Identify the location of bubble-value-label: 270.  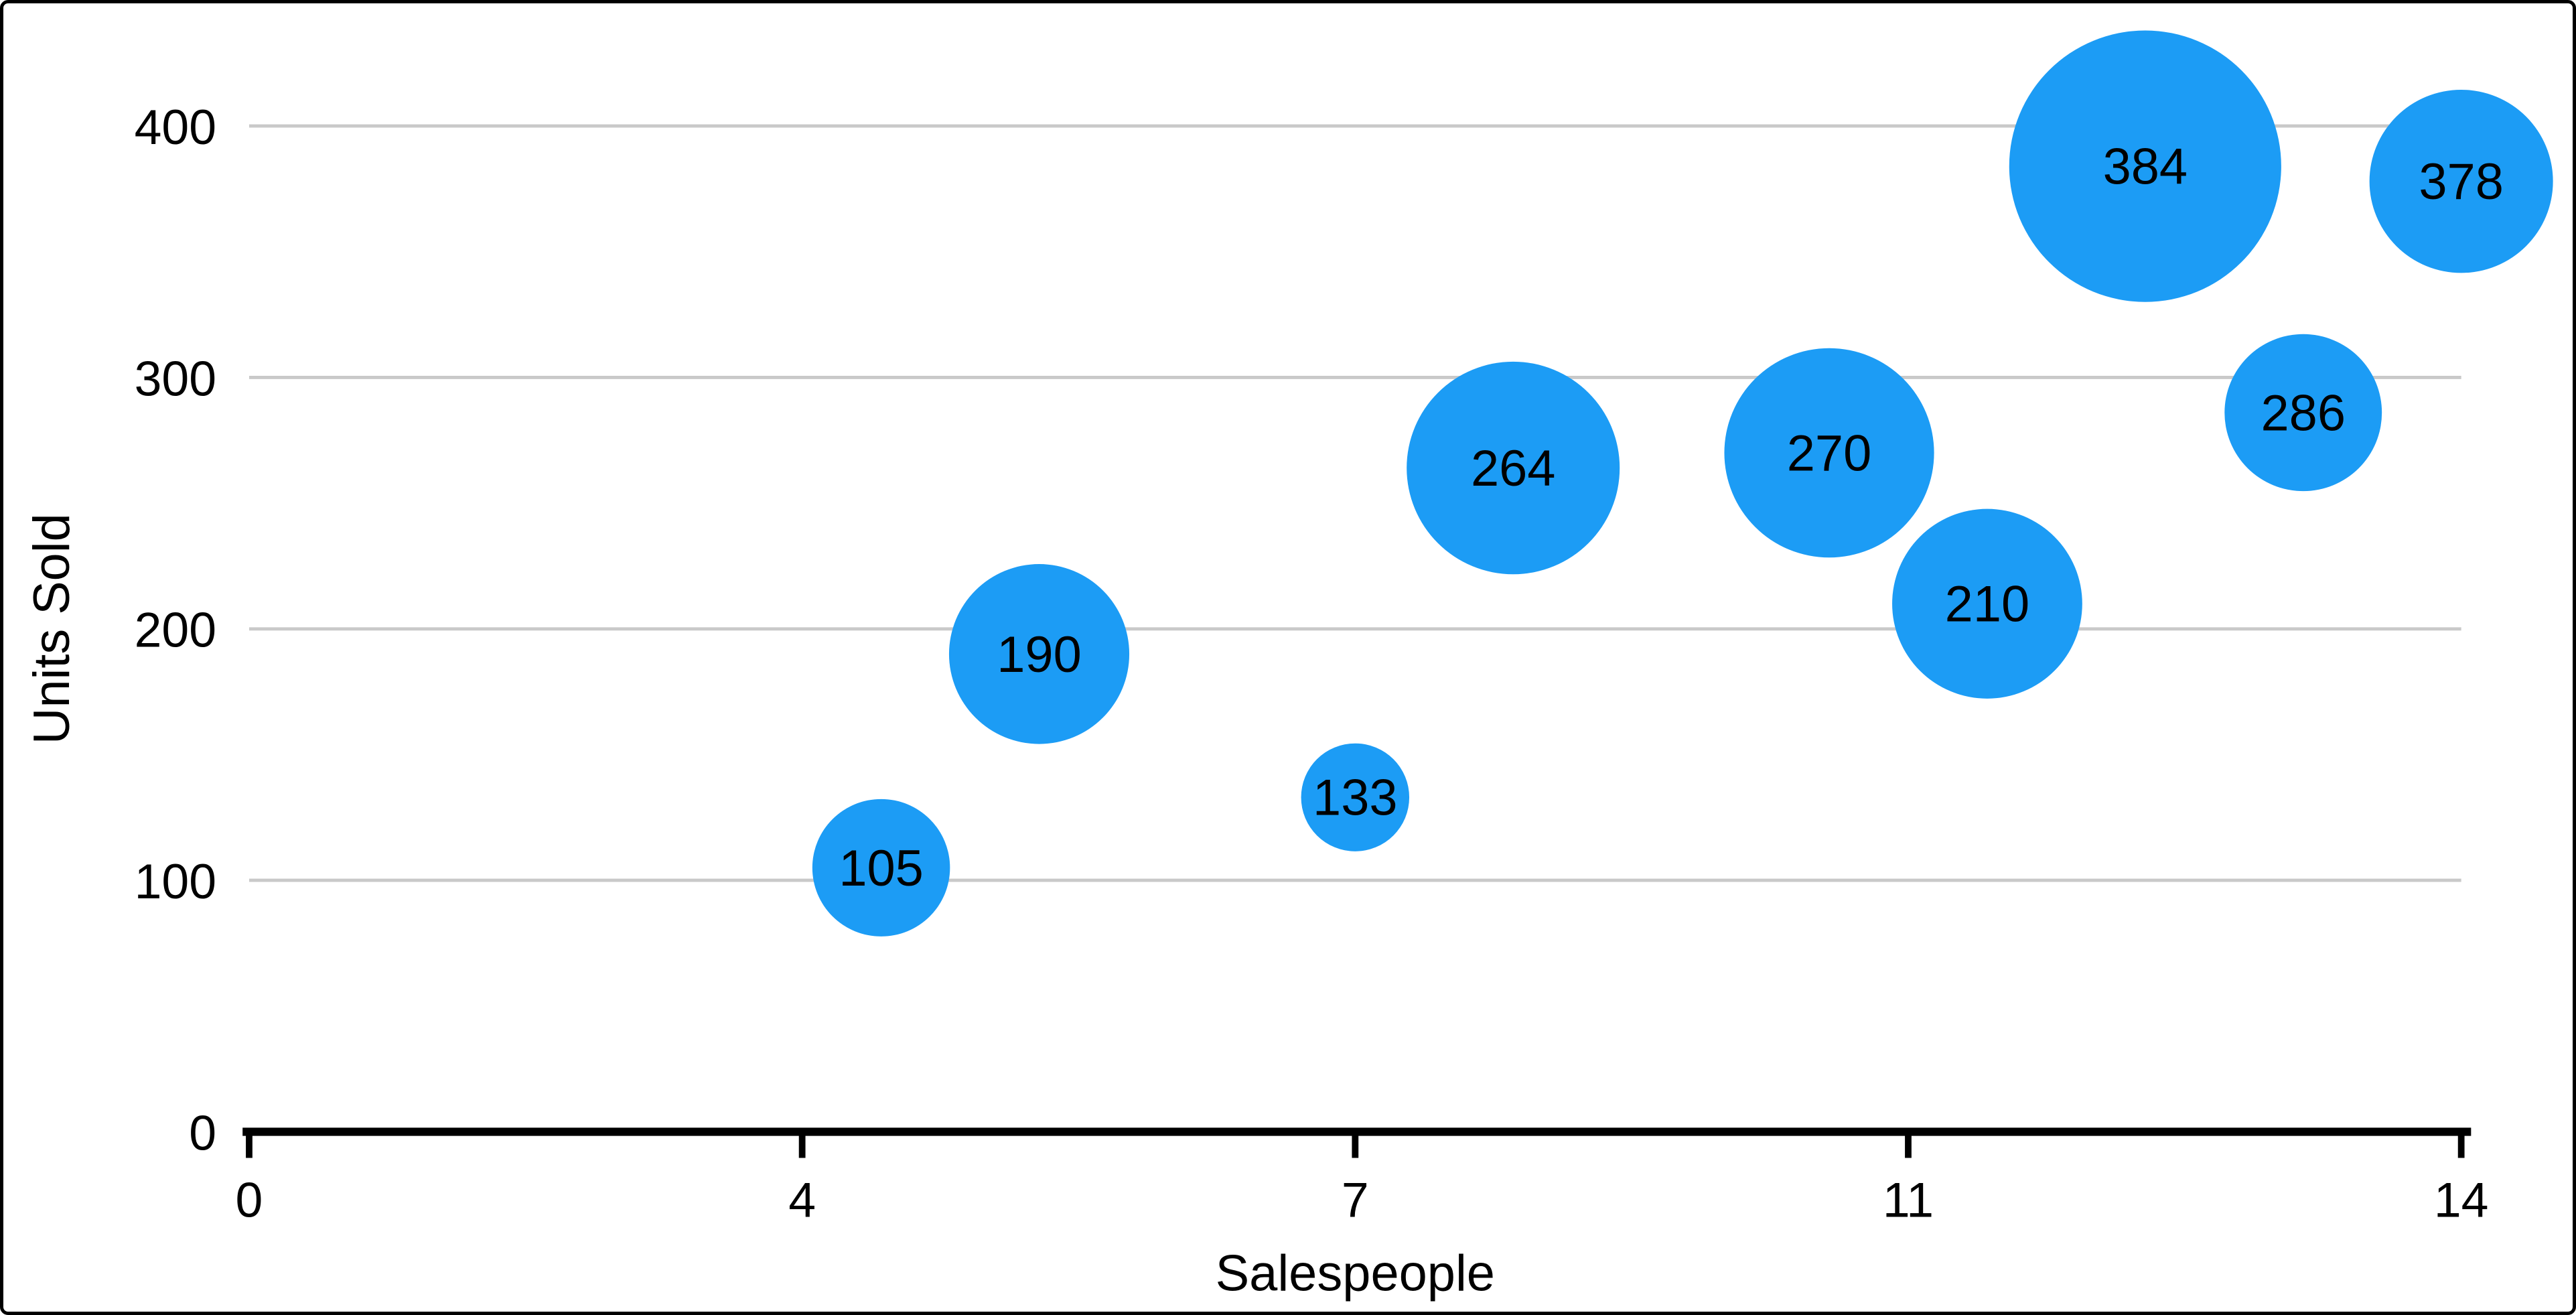
(1829, 453).